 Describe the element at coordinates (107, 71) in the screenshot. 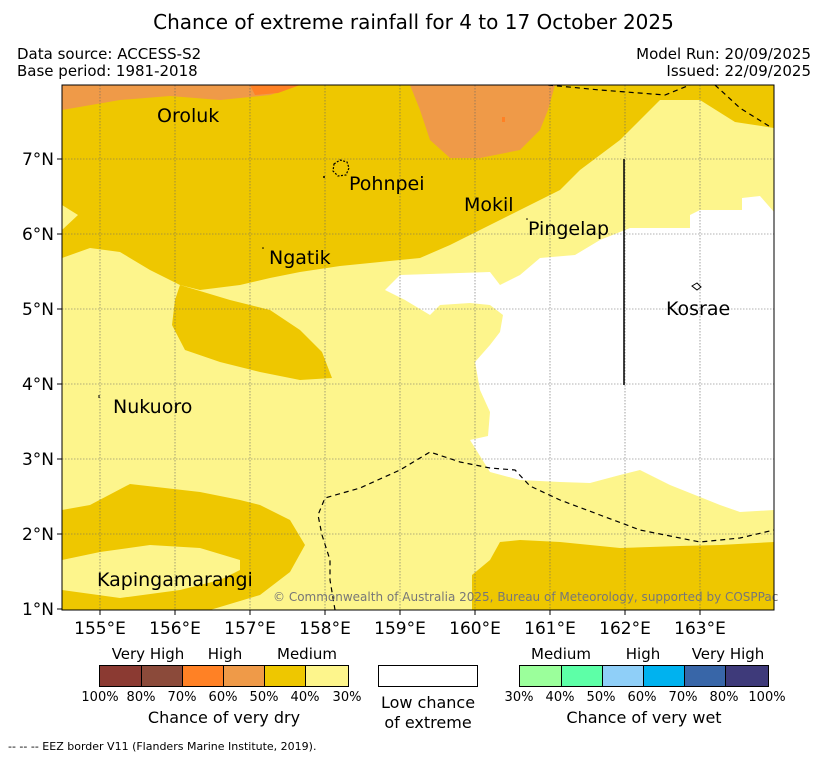

I see `base-period: Base period: 1981-2018` at that location.